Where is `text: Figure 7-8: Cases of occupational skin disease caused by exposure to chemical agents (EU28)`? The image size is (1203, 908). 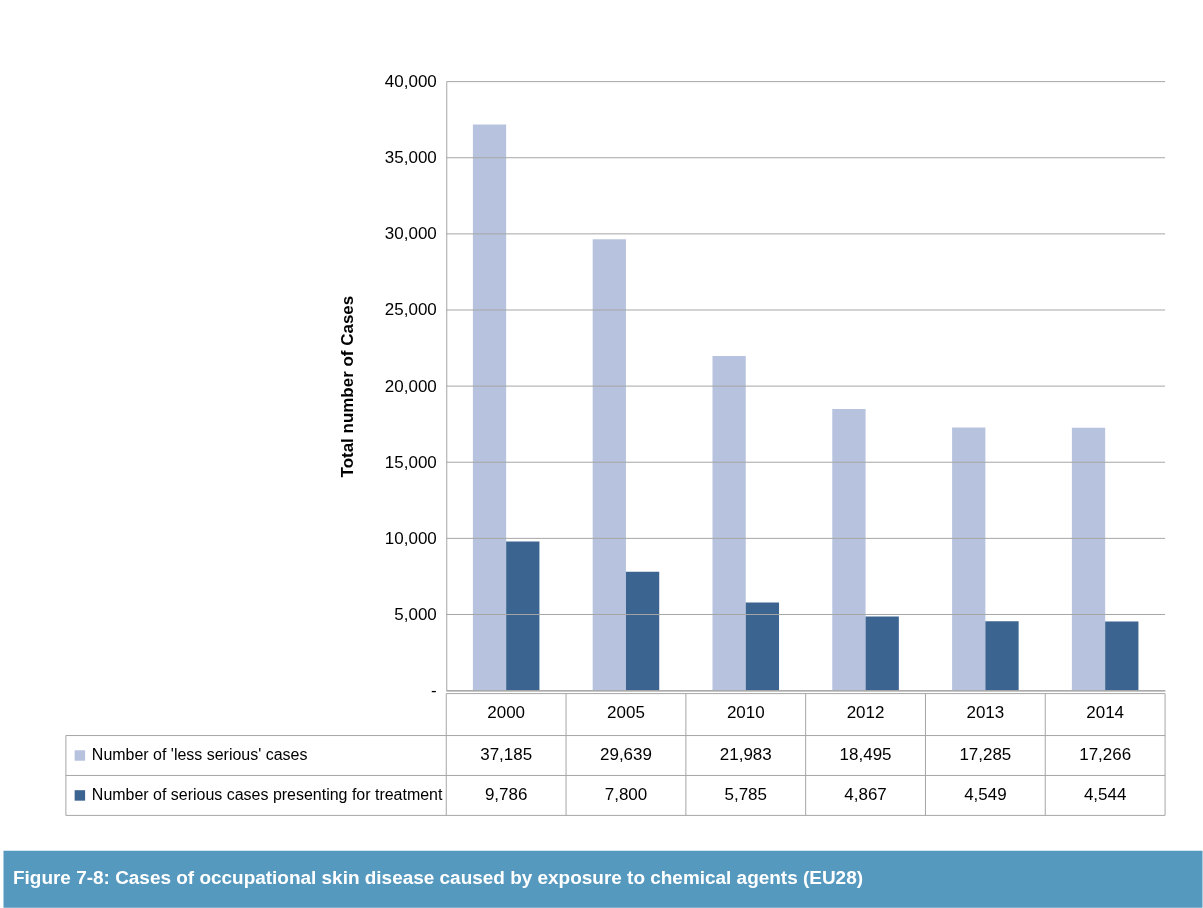 text: Figure 7-8: Cases of occupational skin disease caused by exposure to chemical agents (EU28) is located at coordinates (438, 878).